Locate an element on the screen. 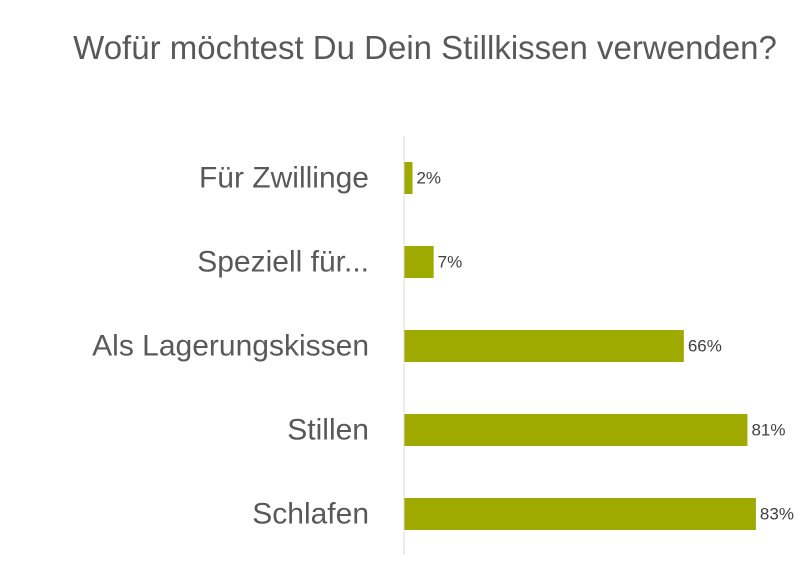 The image size is (800, 569). data-label: 7% is located at coordinates (450, 262).